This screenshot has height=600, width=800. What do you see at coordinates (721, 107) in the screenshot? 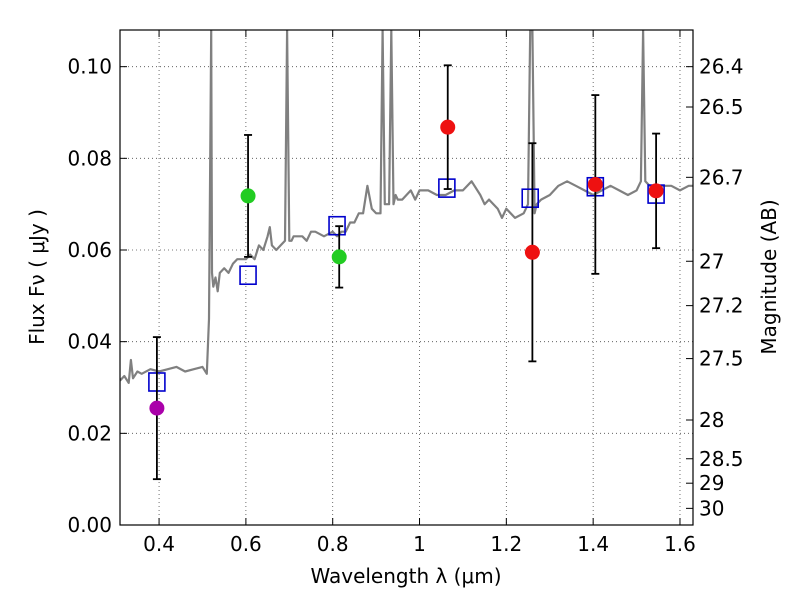
I see `magnitude-tick-label: 26.5` at bounding box center [721, 107].